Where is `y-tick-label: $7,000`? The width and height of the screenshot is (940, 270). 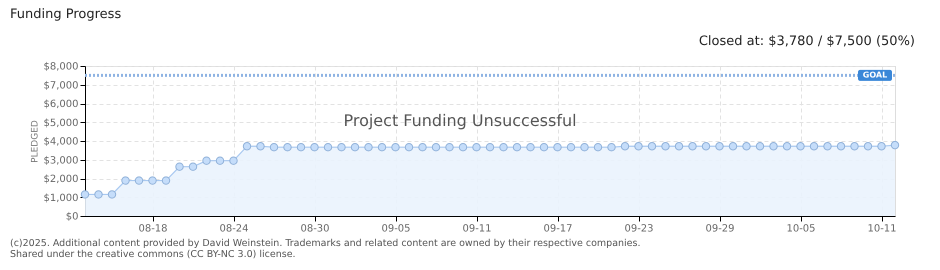
y-tick-label: $7,000 is located at coordinates (61, 86).